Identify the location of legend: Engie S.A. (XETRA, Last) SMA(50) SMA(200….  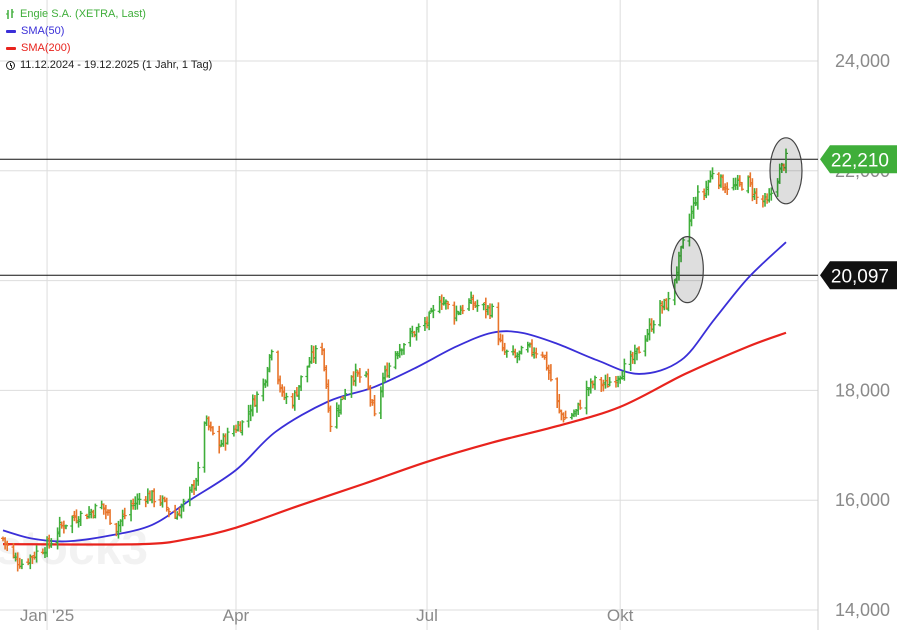
(109, 40).